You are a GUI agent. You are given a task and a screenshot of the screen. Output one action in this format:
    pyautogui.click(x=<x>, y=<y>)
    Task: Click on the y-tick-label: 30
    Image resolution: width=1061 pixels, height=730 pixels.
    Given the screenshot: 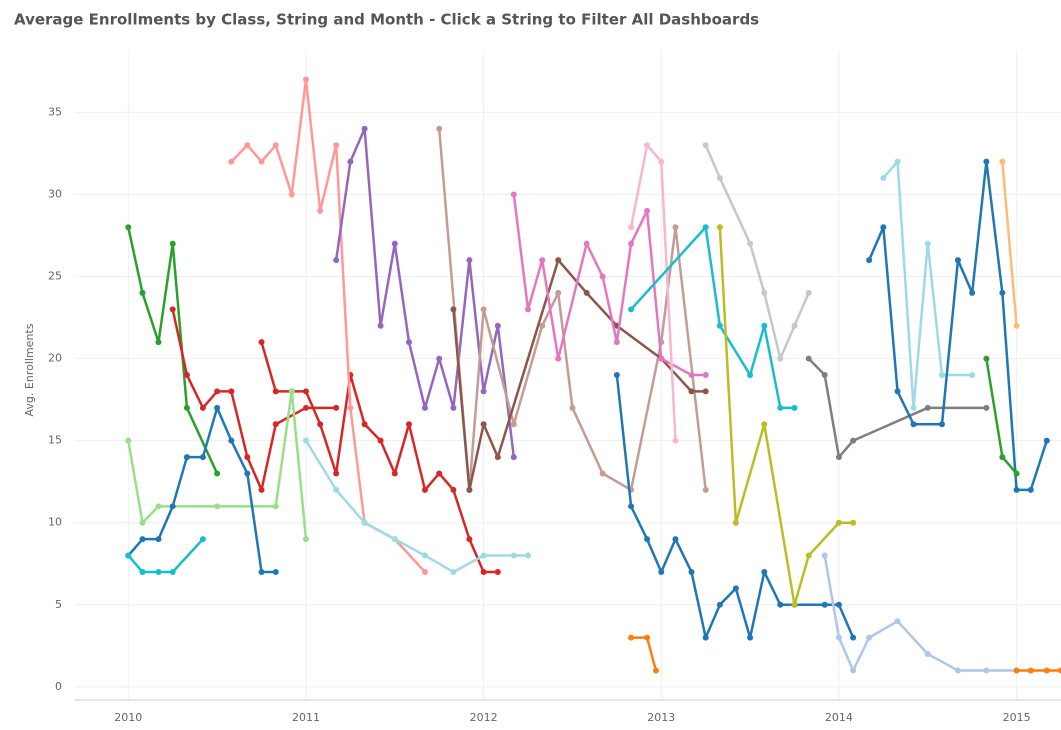 What is the action you would take?
    pyautogui.click(x=55, y=193)
    